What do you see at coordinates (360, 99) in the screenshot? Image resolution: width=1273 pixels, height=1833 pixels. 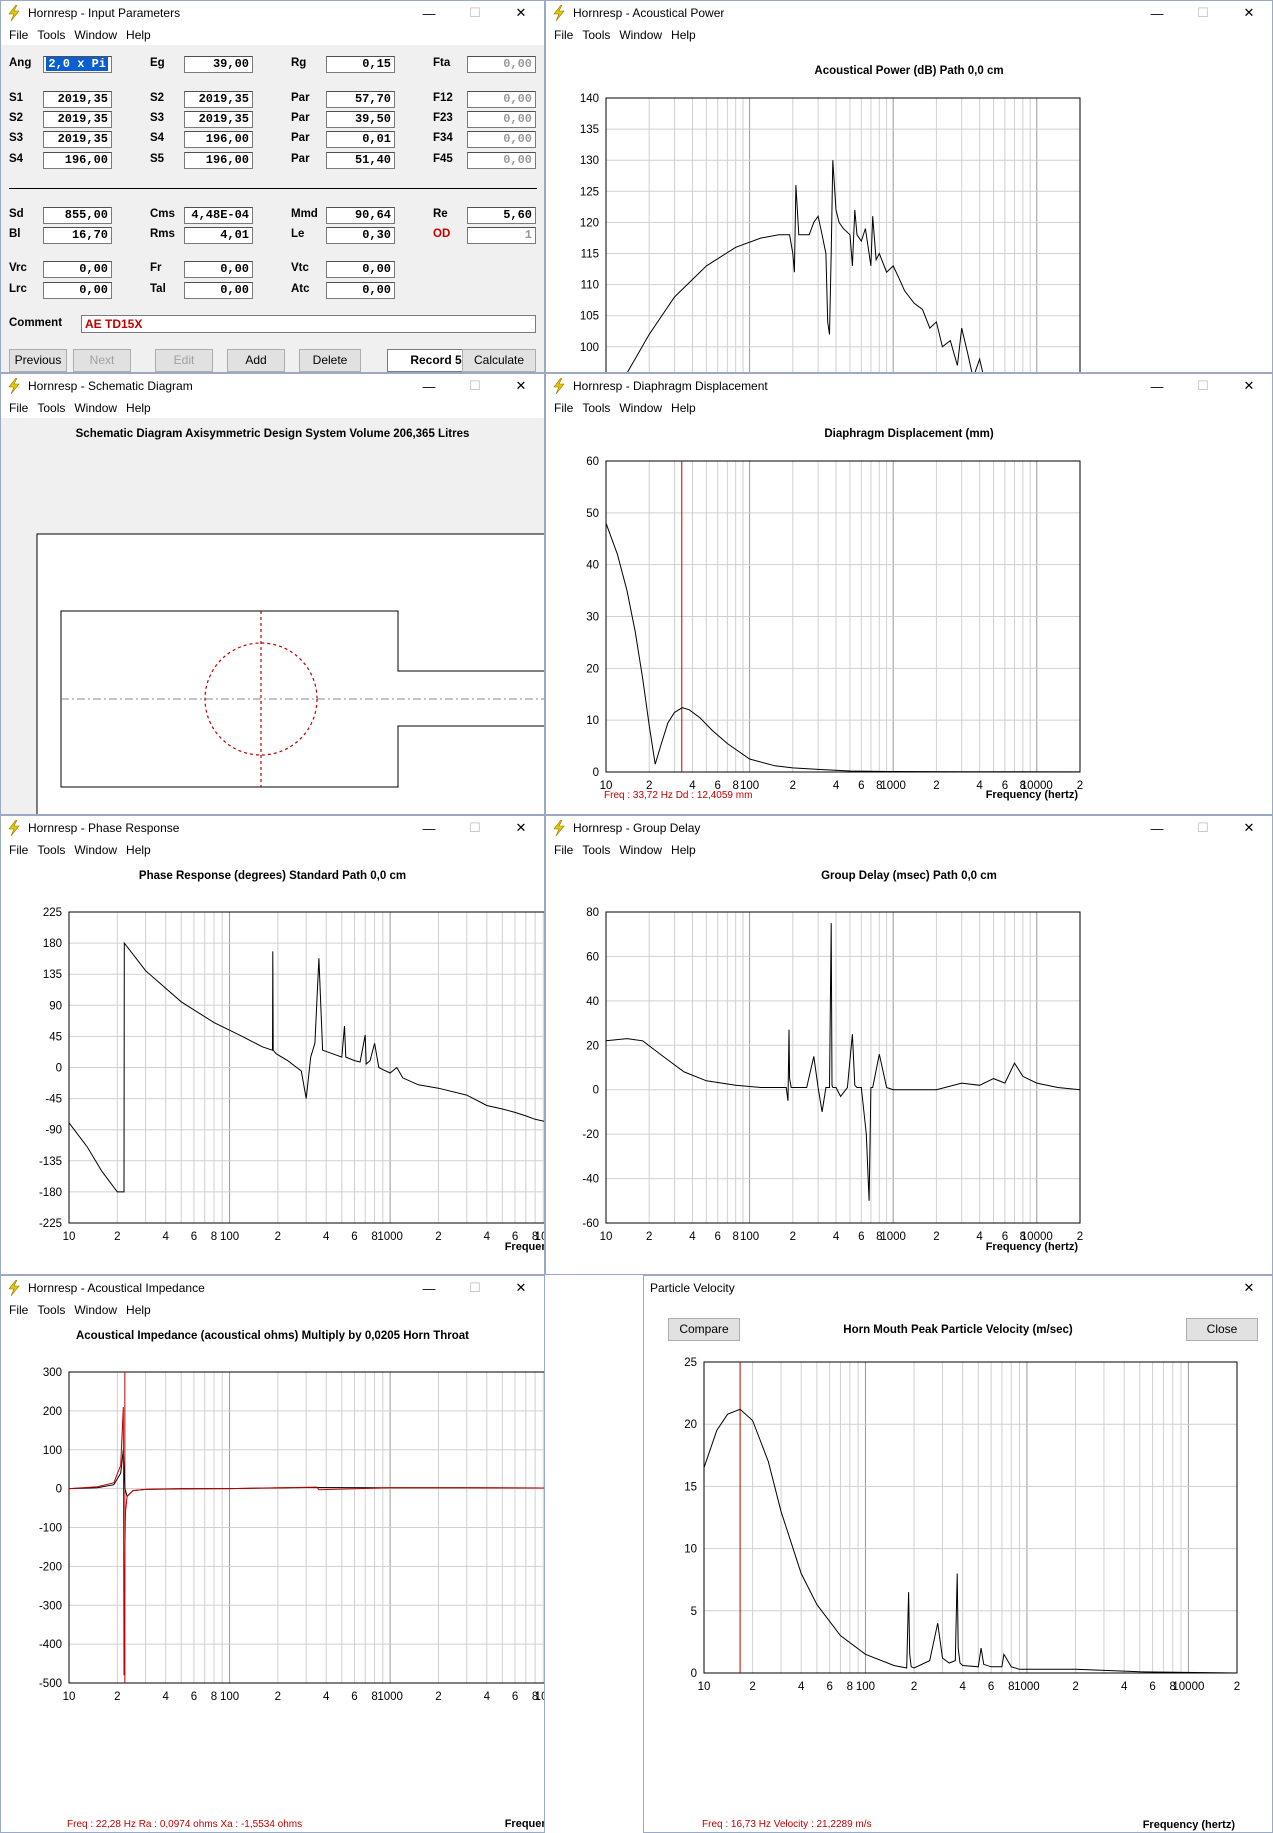 I see `par-field: 57,70` at bounding box center [360, 99].